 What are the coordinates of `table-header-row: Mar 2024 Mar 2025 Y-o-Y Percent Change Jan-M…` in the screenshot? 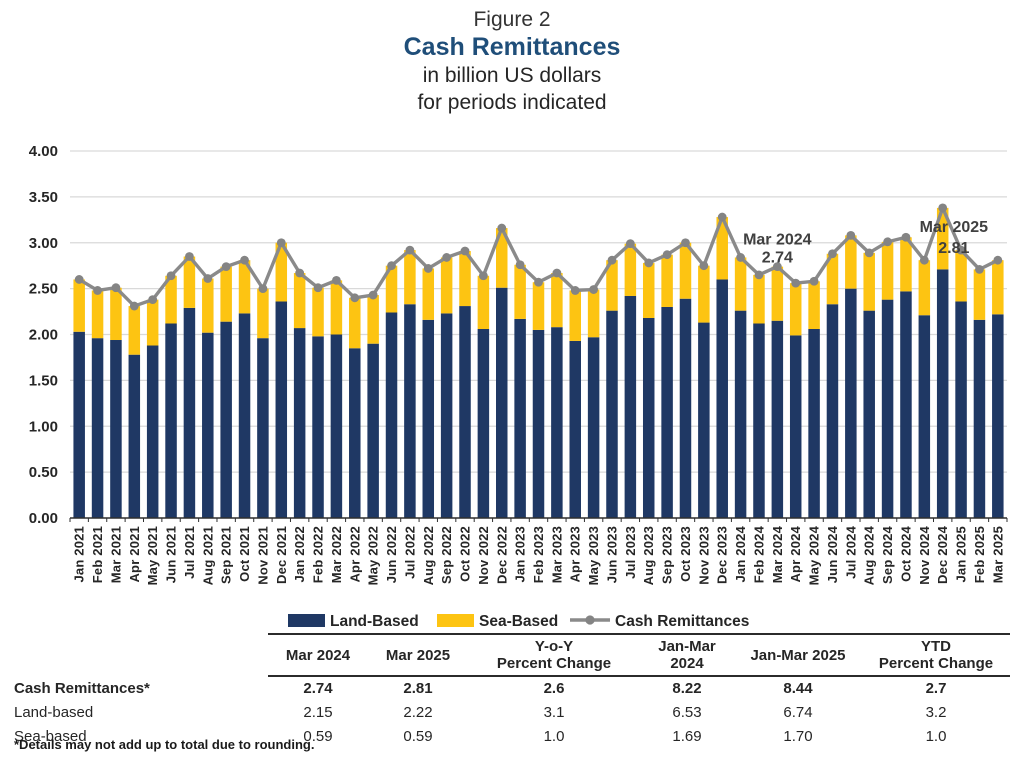 It's located at (505, 655).